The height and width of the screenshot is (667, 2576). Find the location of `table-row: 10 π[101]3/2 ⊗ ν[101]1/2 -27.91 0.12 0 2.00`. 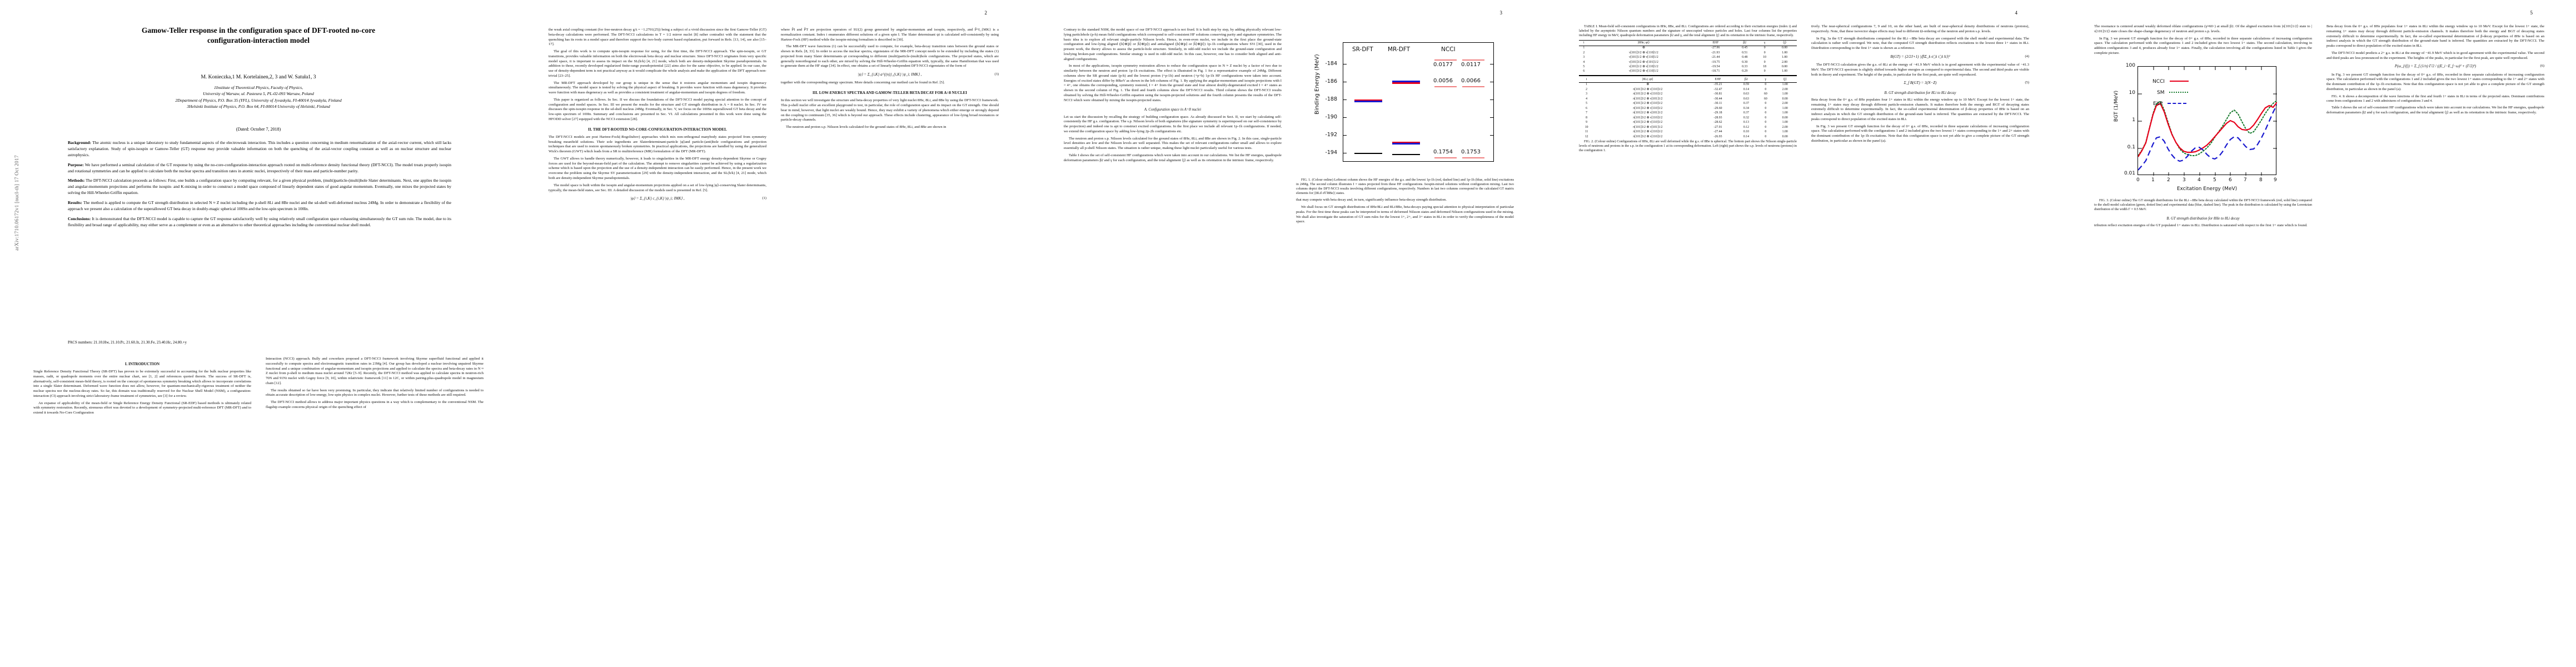

table-row: 10 π[101]3/2 ⊗ ν[101]1/2 -27.91 0.12 0 2.00 is located at coordinates (1688, 127).